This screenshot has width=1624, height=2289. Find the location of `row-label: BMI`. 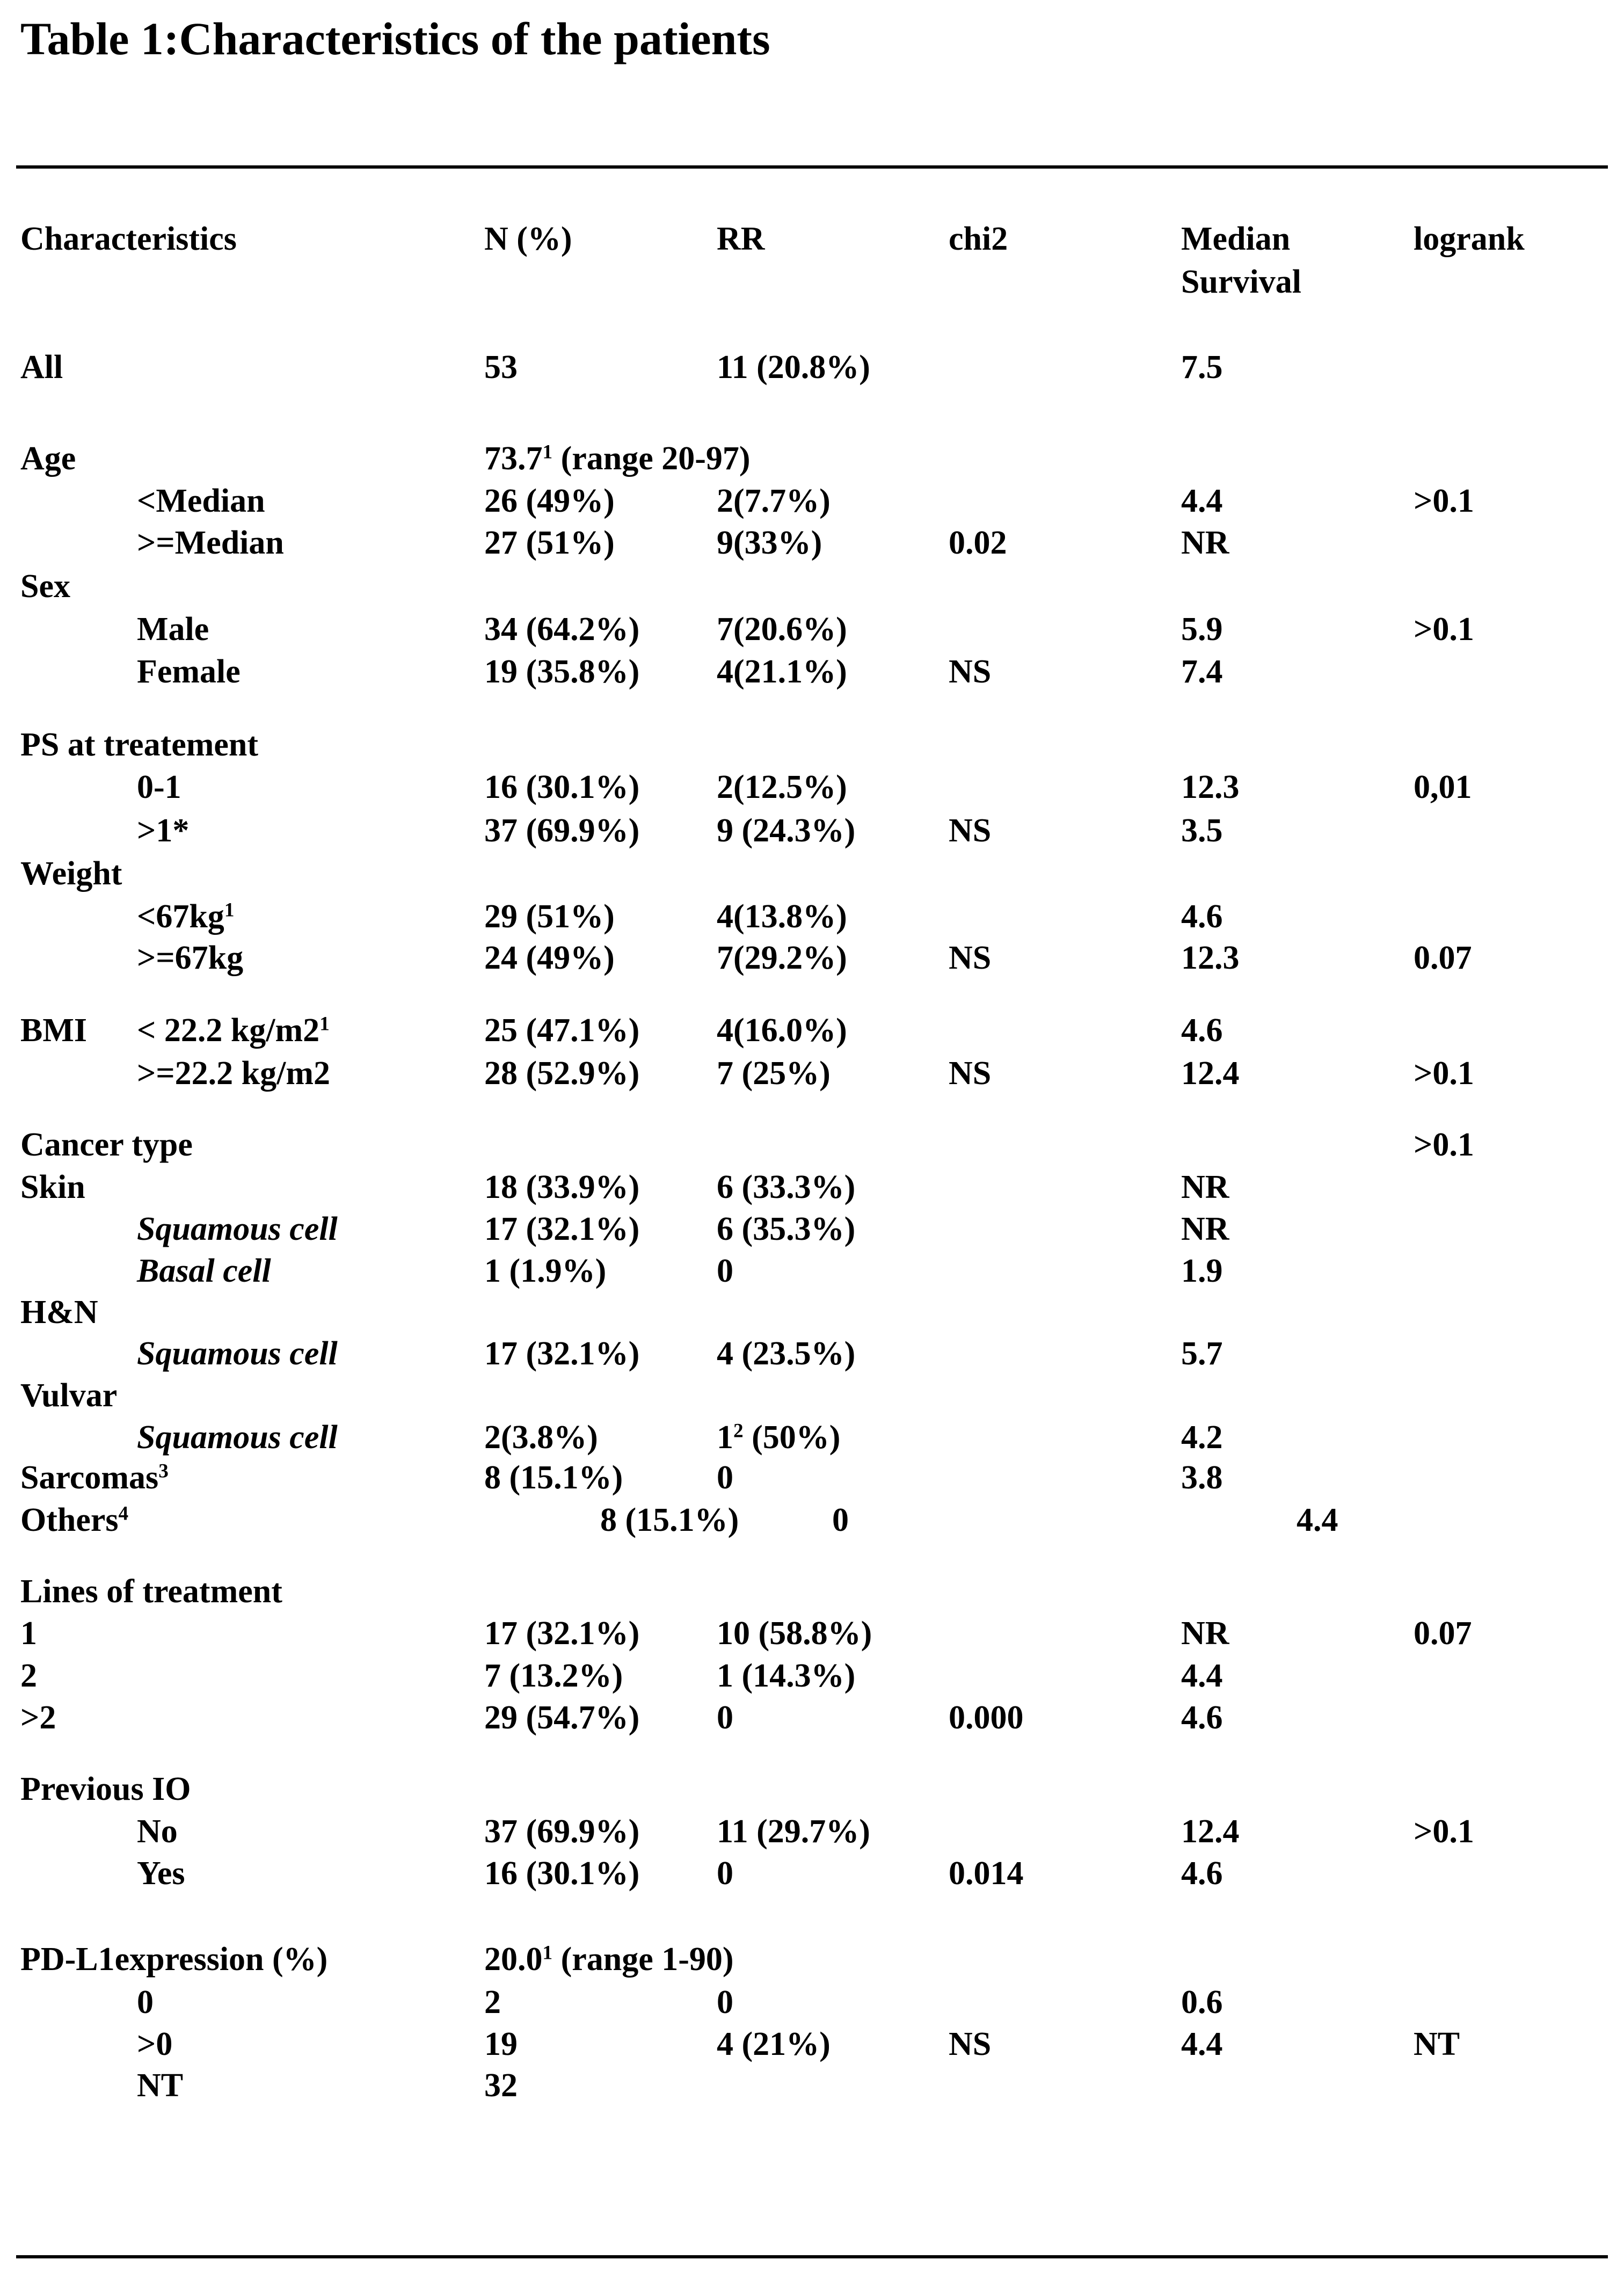

row-label: BMI is located at coordinates (53, 1030).